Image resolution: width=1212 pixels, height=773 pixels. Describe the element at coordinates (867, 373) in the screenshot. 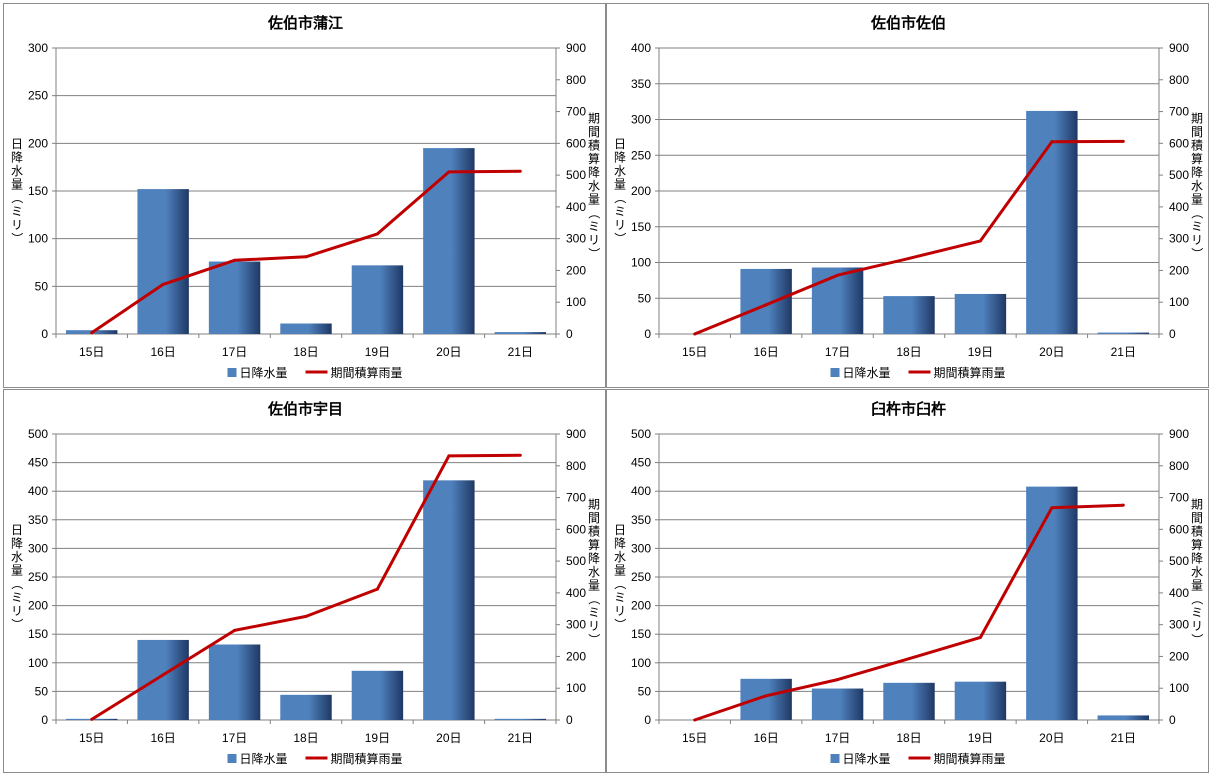

I see `legend-bar-label: 日降水量` at that location.